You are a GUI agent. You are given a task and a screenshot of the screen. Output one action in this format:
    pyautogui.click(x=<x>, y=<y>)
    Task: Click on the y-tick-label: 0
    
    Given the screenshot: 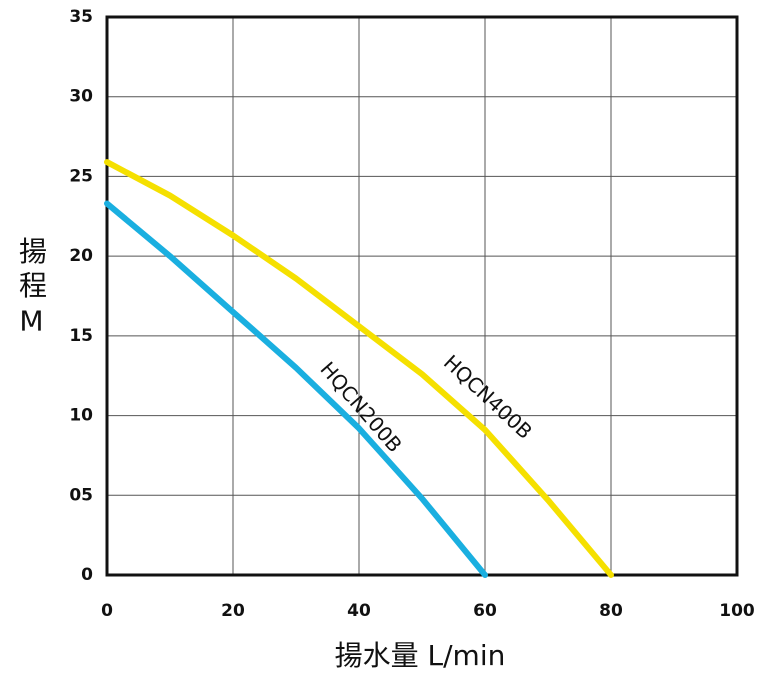 What is the action you would take?
    pyautogui.click(x=87, y=575)
    